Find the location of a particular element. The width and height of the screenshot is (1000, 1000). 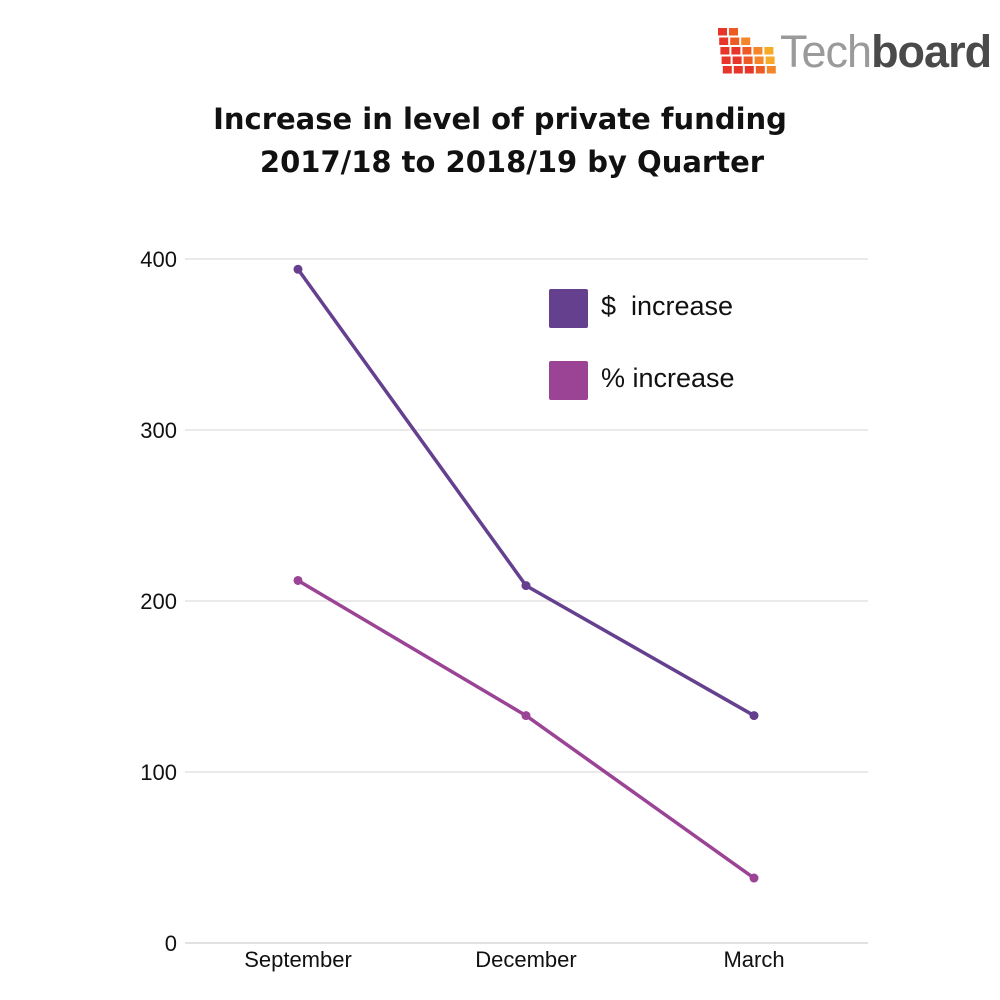

chart-title-line2: 2017/18 to 2018/19 by Quarter is located at coordinates (512, 162).